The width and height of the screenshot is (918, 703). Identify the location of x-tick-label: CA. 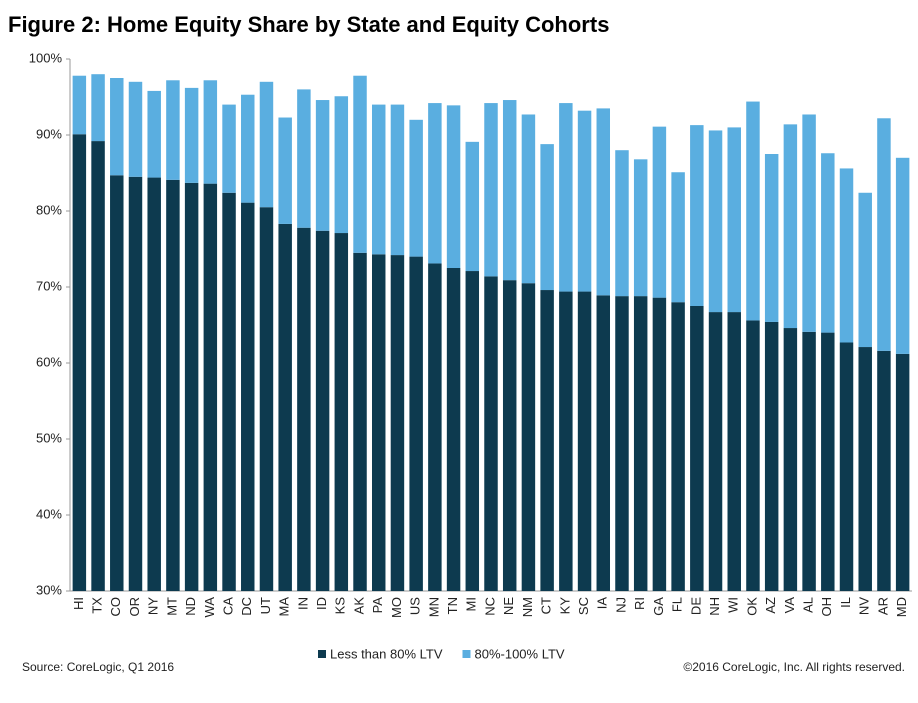
(227, 606).